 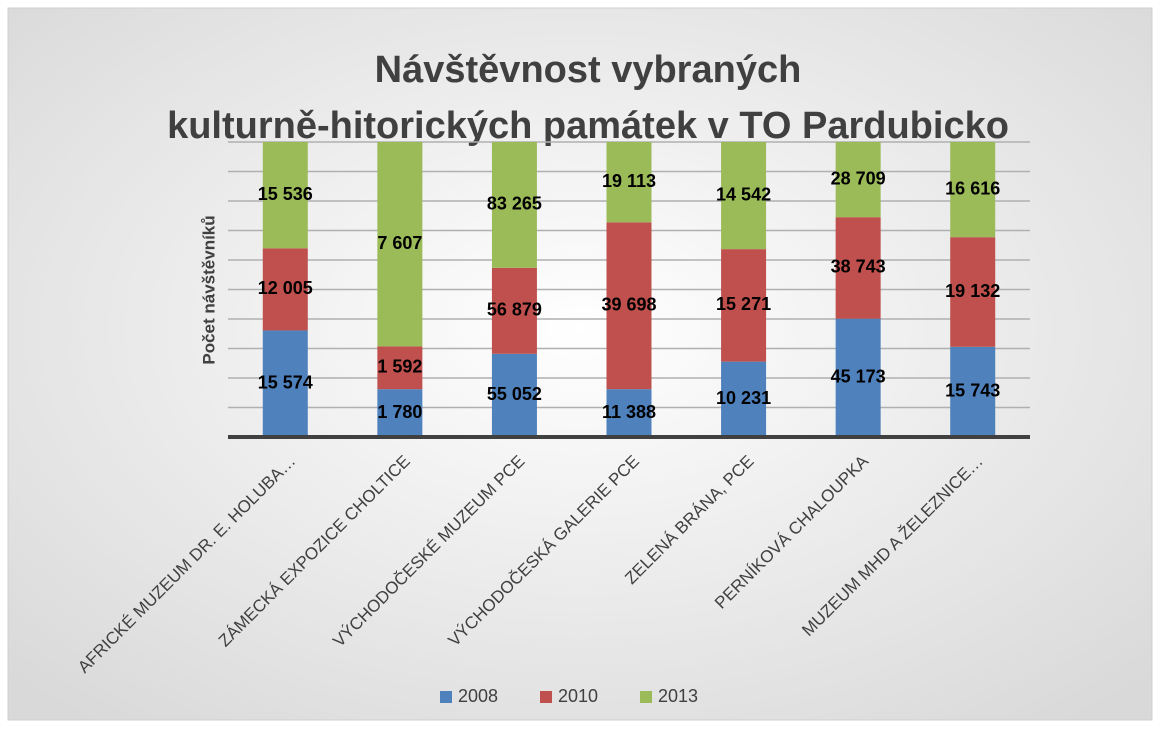 I want to click on data-label: 1 592, so click(x=399, y=367).